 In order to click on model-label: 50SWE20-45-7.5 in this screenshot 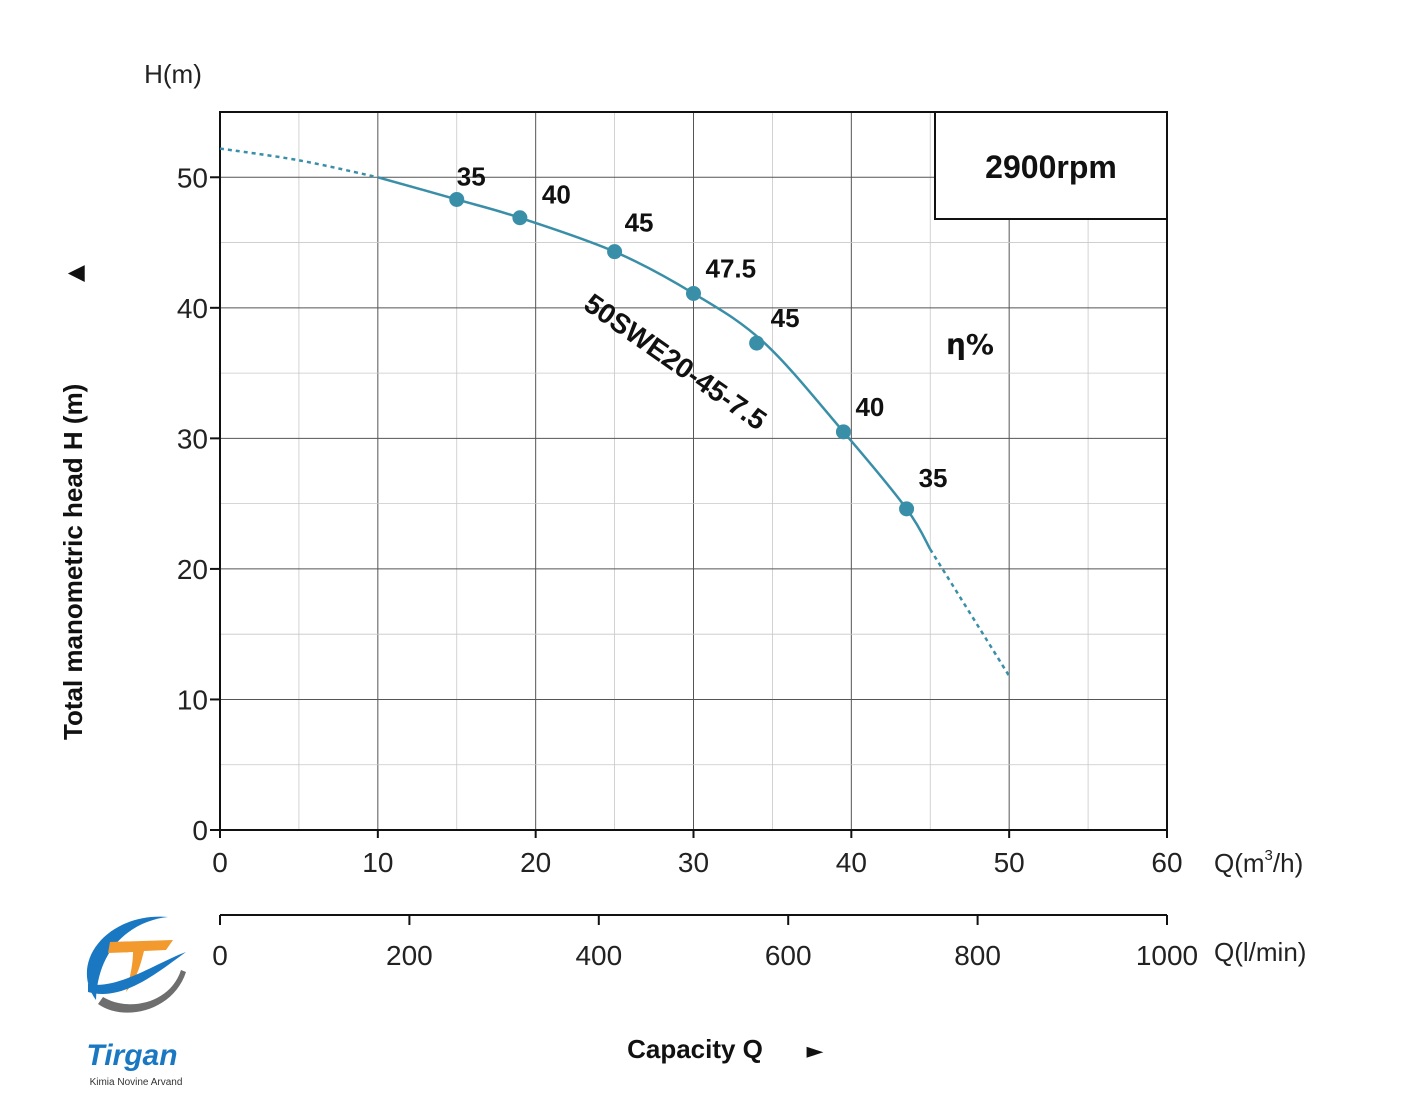, I will do `click(676, 362)`.